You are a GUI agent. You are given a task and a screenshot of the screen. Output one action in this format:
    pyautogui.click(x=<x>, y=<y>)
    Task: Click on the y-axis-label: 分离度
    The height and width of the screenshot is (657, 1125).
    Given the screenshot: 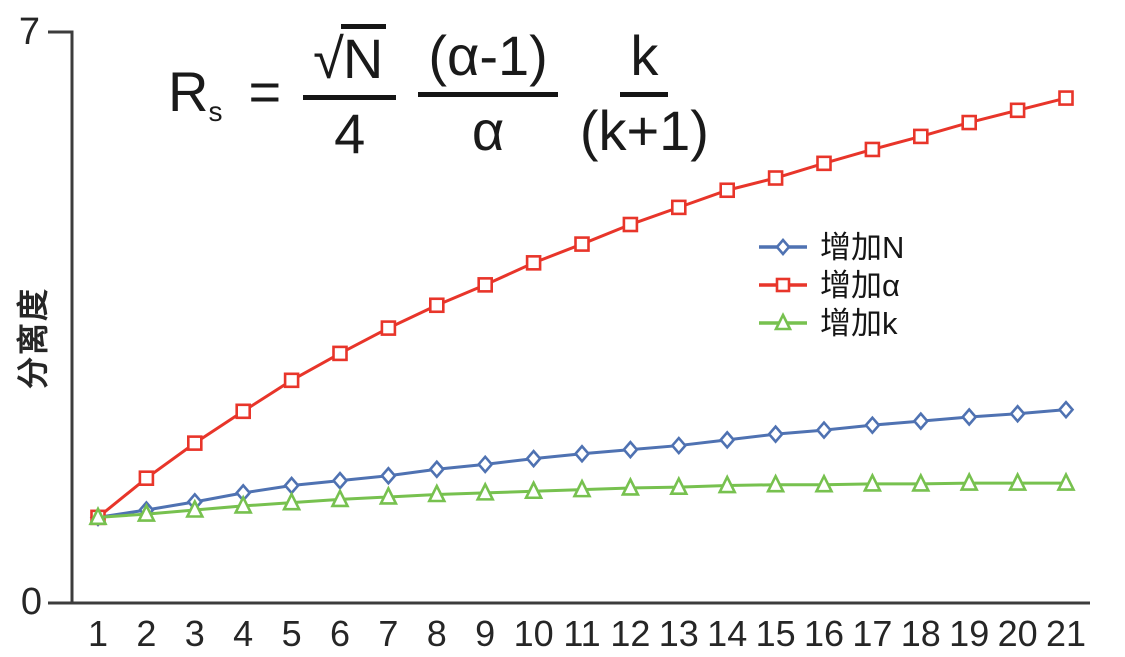 What is the action you would take?
    pyautogui.click(x=33, y=338)
    